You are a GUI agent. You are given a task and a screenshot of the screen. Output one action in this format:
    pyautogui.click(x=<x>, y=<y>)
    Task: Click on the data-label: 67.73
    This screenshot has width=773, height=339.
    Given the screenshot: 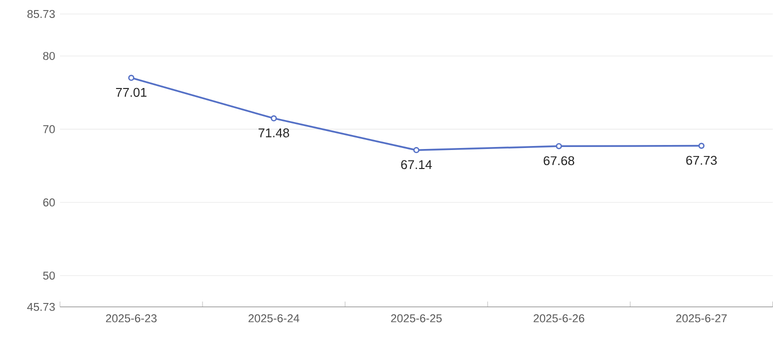 What is the action you would take?
    pyautogui.click(x=701, y=160)
    